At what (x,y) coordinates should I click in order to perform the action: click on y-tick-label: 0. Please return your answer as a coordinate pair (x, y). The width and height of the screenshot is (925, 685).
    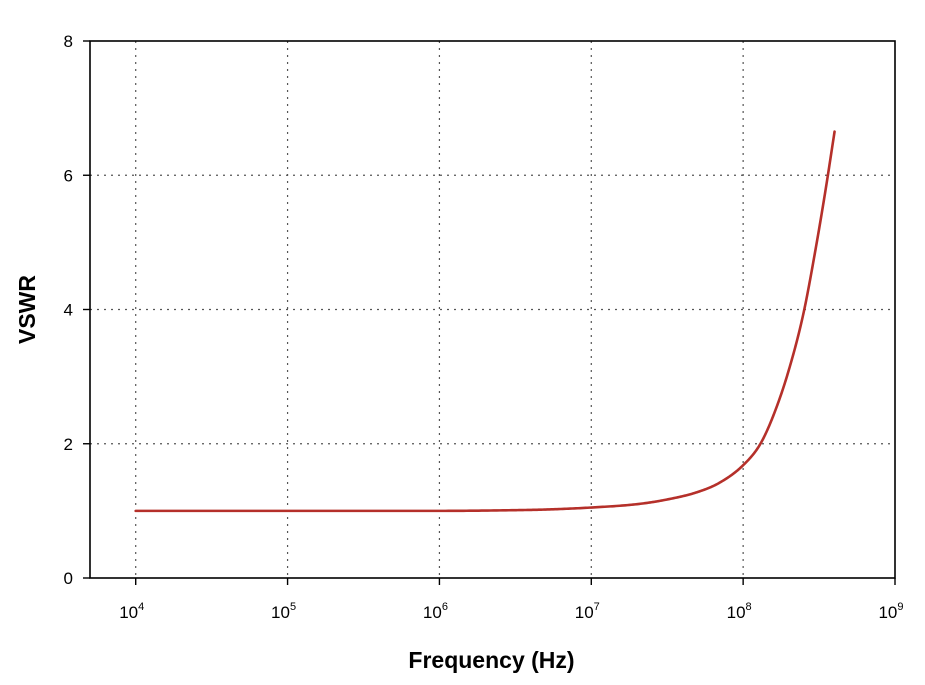
    Looking at the image, I should click on (68, 578).